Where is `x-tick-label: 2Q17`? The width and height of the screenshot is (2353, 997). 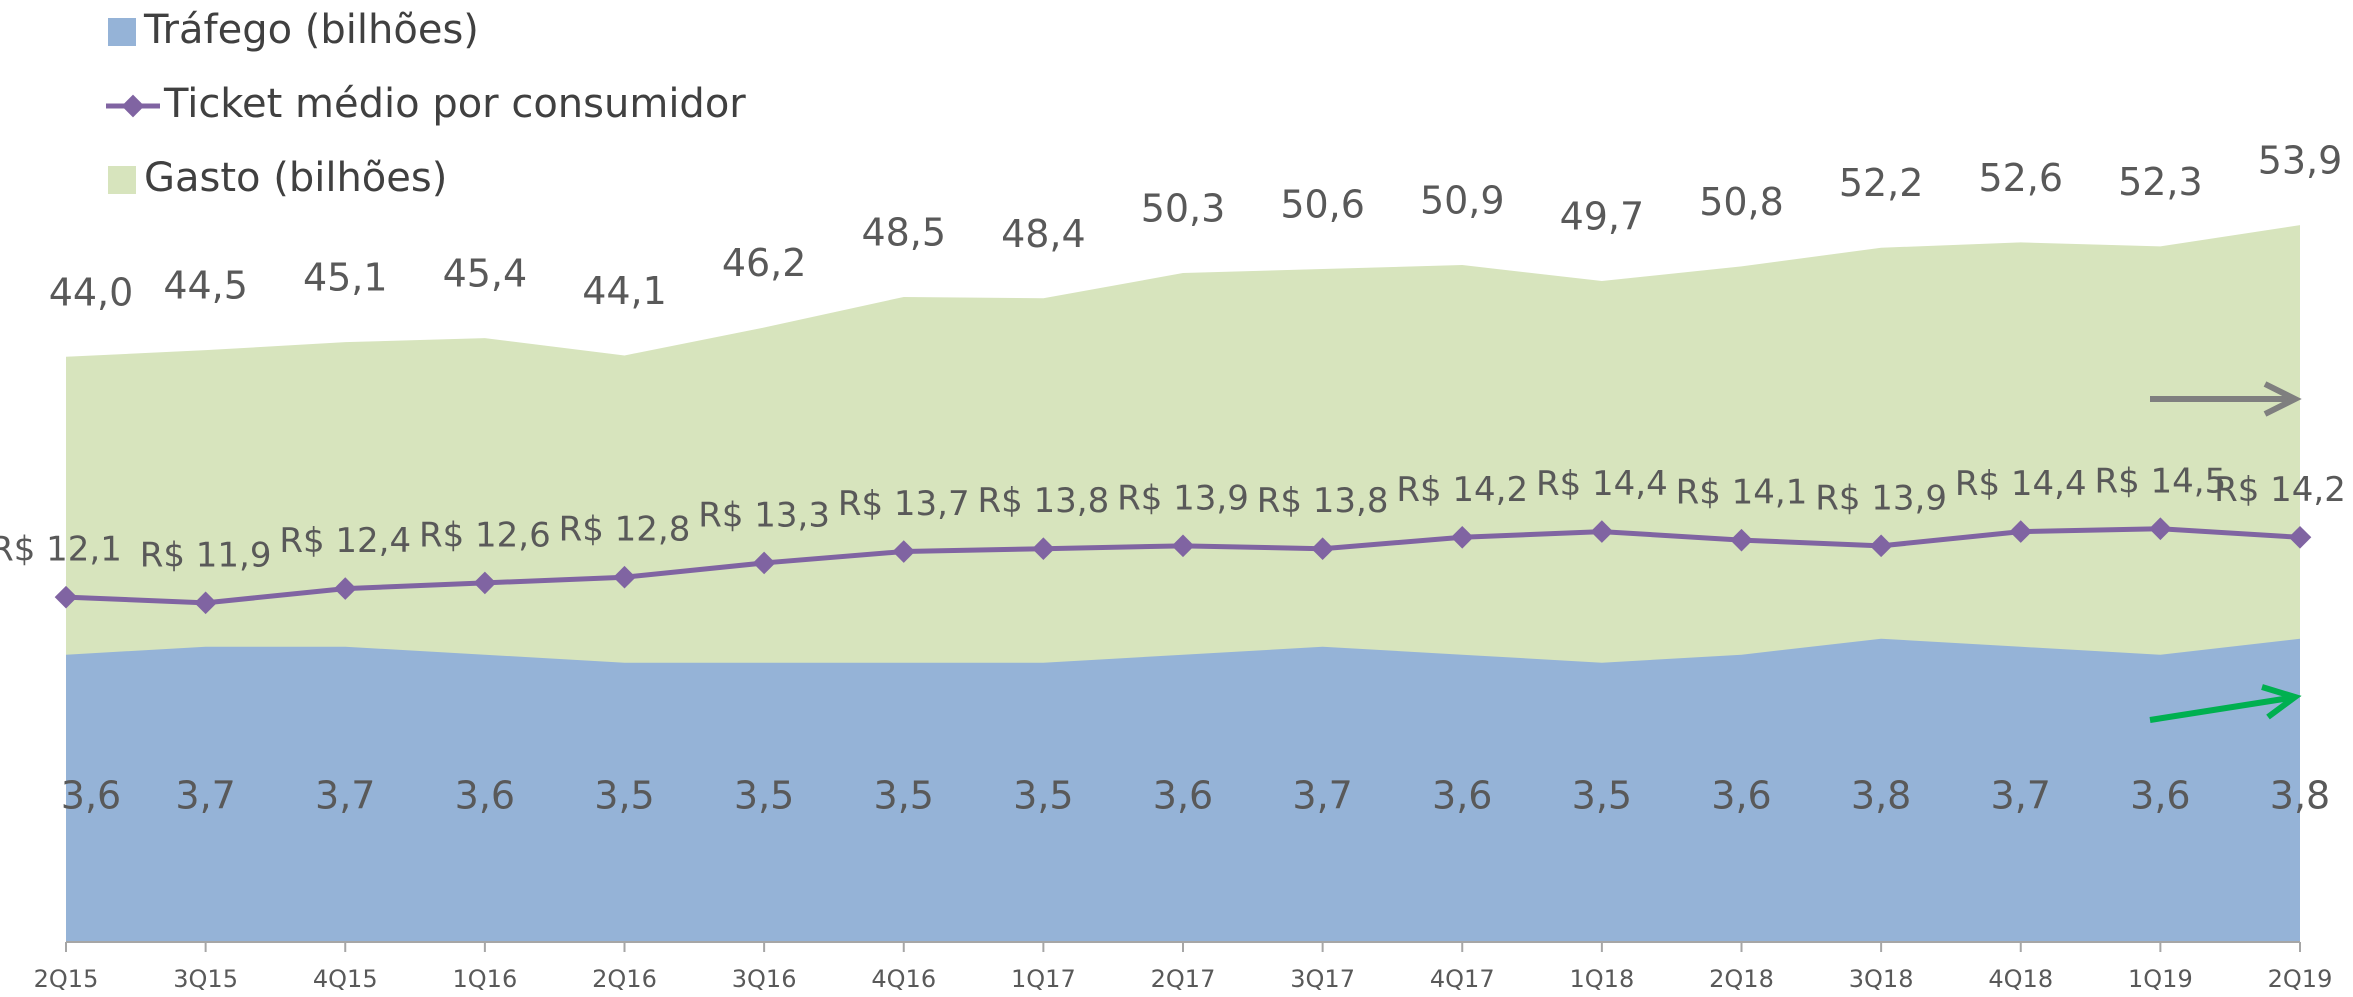
x-tick-label: 2Q17 is located at coordinates (1183, 979).